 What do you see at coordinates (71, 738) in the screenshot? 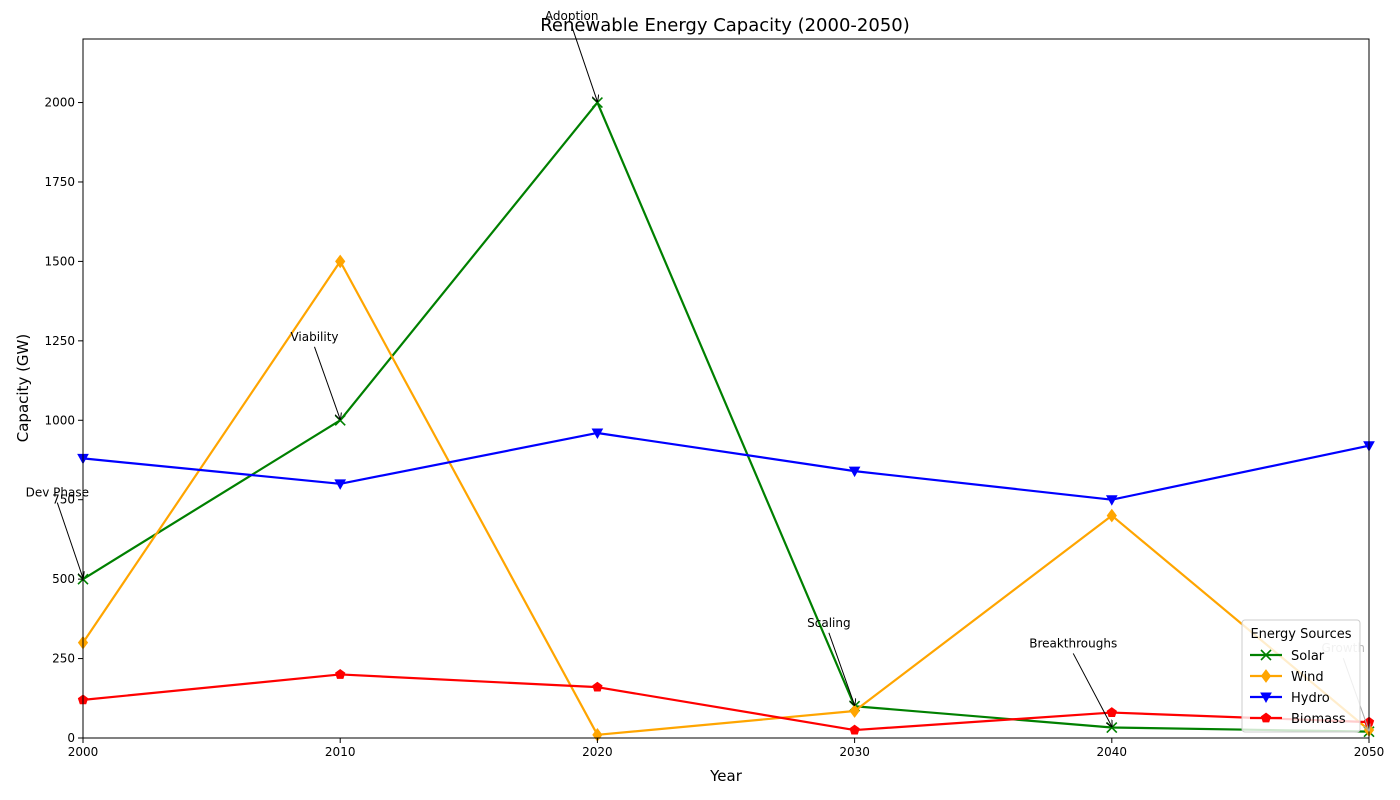
I see `y-tick-label: 0` at bounding box center [71, 738].